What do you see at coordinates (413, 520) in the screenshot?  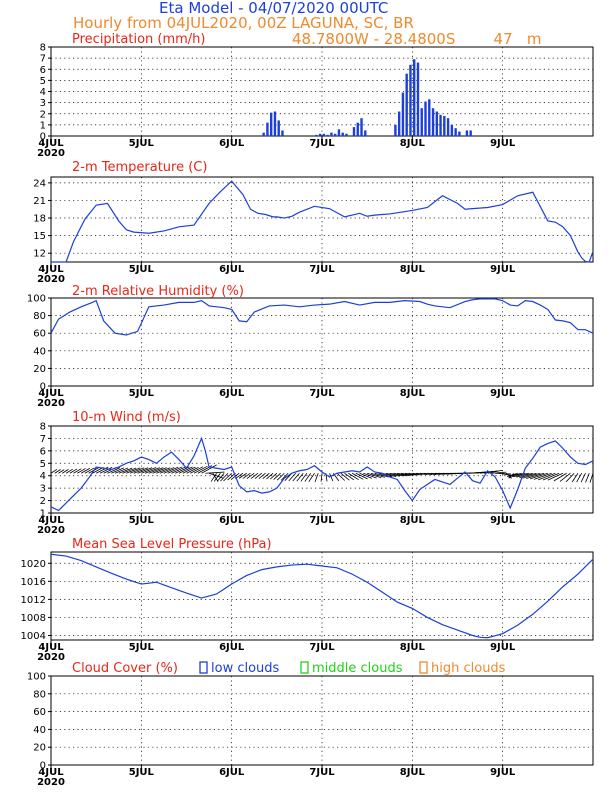 I see `x-tick-label: 8JUL` at bounding box center [413, 520].